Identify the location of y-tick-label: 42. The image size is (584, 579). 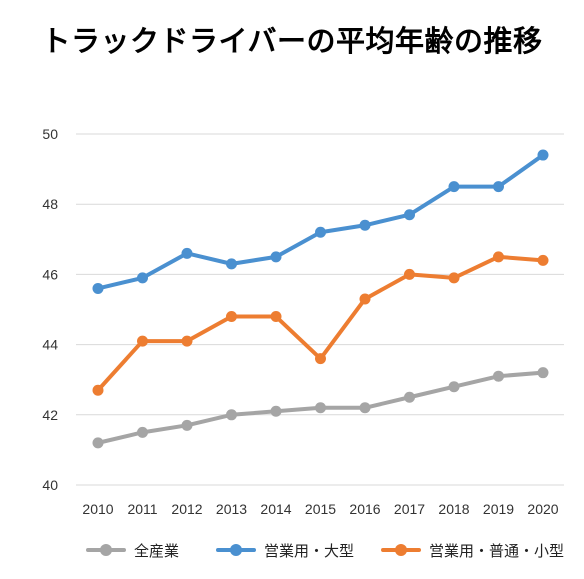
(50, 415).